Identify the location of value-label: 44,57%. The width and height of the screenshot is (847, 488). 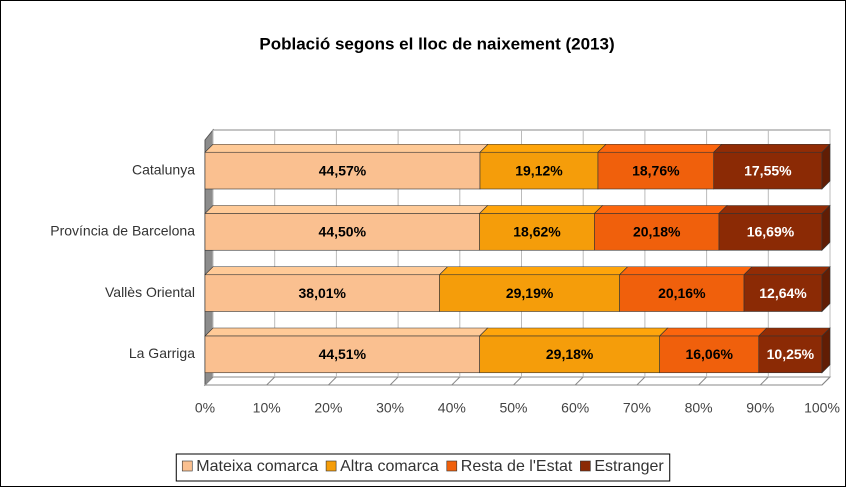
(343, 170).